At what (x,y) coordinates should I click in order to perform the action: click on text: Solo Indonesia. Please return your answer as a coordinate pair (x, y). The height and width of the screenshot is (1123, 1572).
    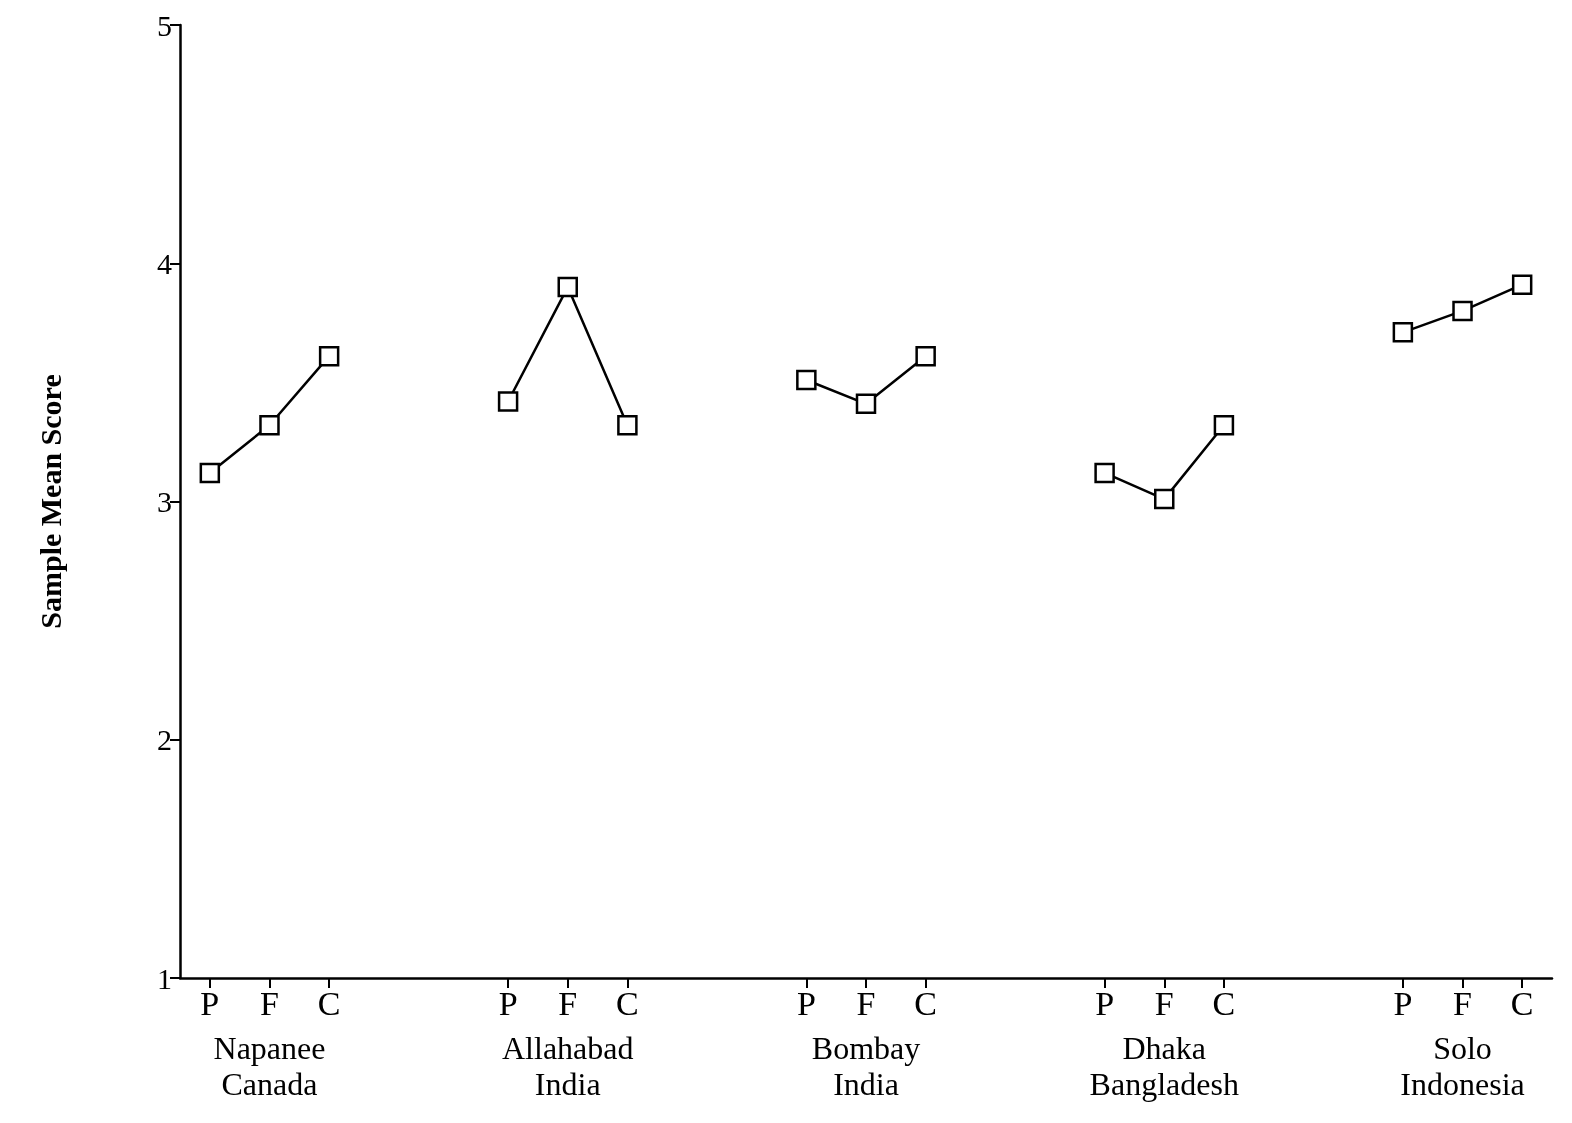
    Looking at the image, I should click on (1462, 1066).